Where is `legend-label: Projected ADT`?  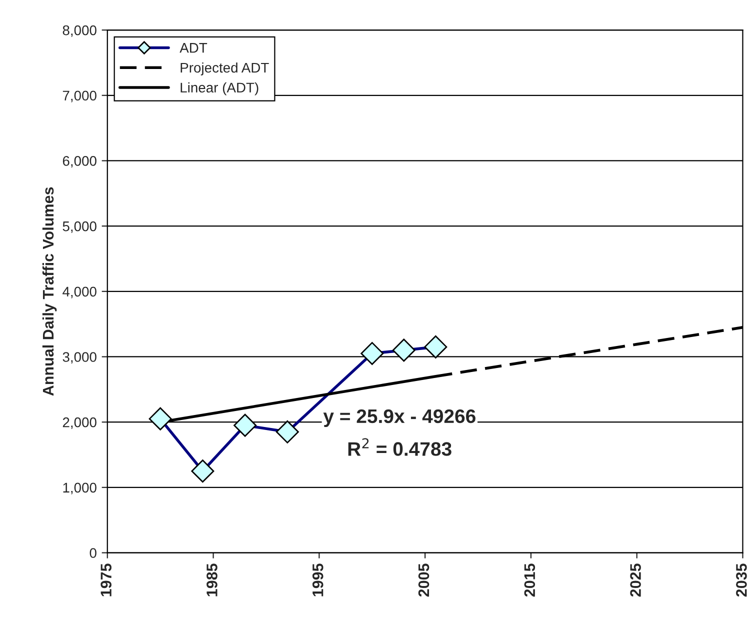
legend-label: Projected ADT is located at coordinates (224, 69).